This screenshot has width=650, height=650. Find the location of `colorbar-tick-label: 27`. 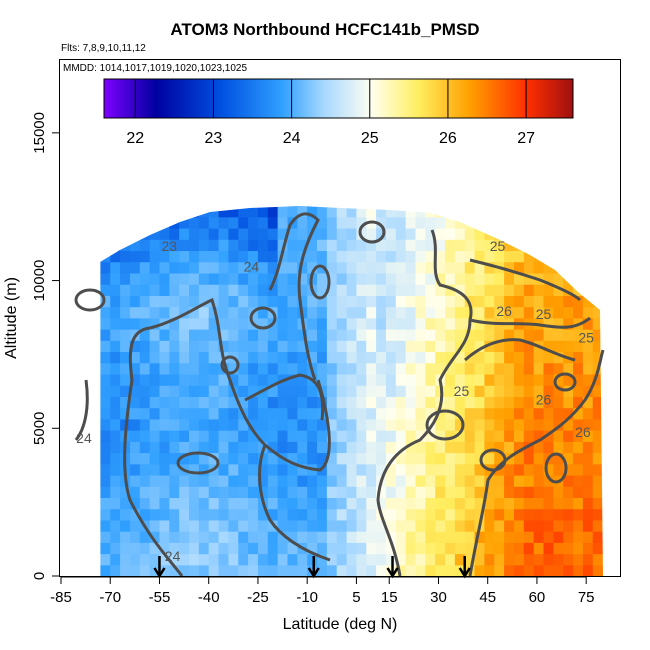

colorbar-tick-label: 27 is located at coordinates (526, 138).